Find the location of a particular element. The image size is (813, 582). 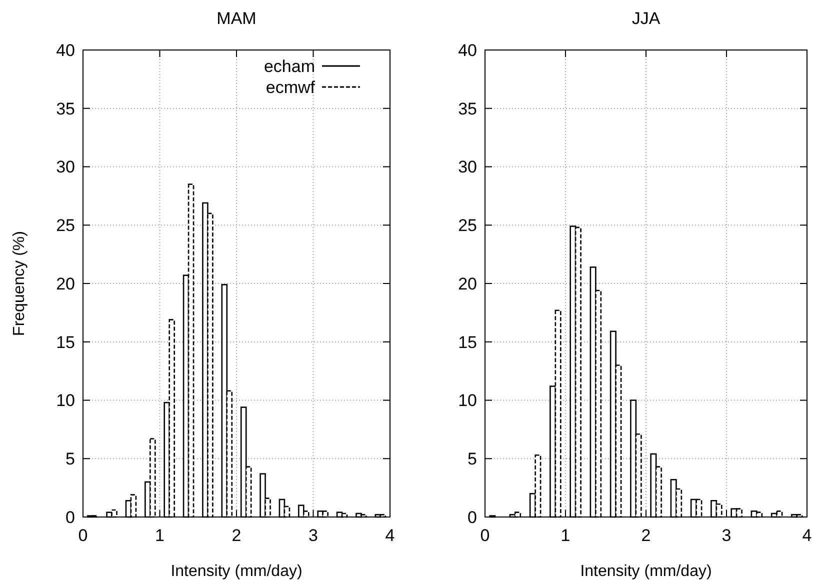

chart-title: MAM is located at coordinates (236, 18).